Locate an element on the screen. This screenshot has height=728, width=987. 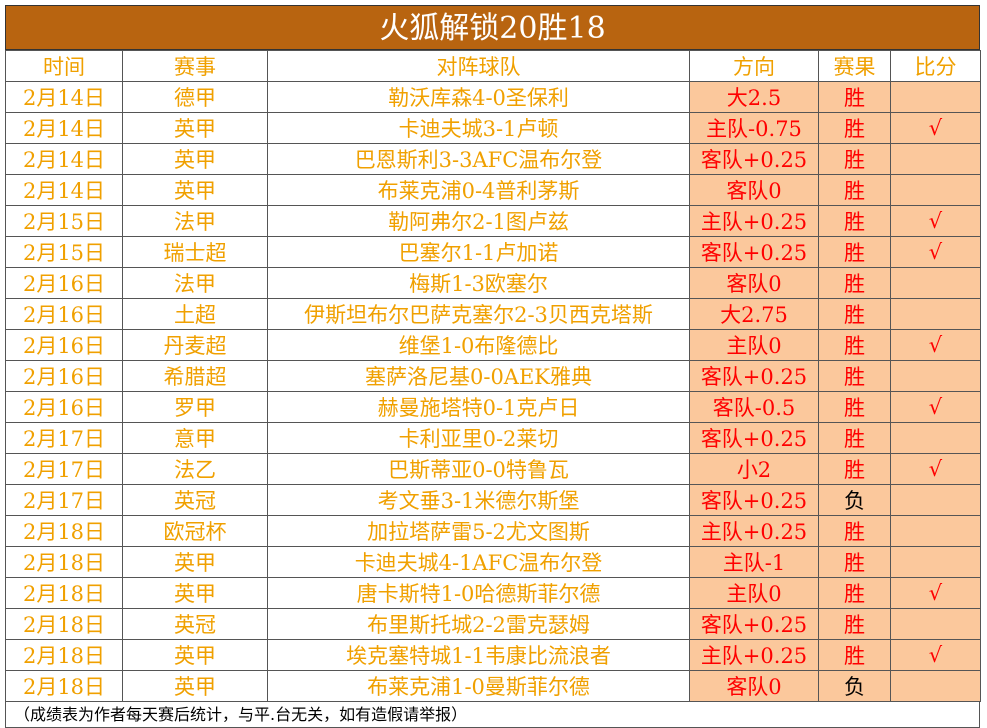
row: 2月16日 丹麦超 维堡1-0布隆德比 主队0 胜 √ is located at coordinates (493, 345).